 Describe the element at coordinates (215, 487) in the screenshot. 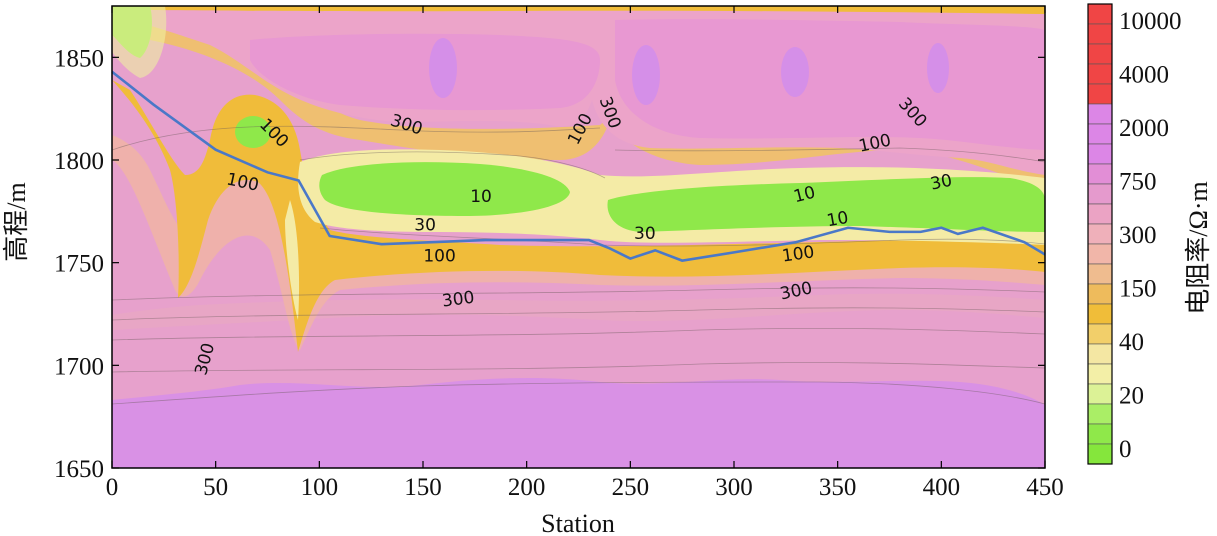

I see `x-tick-label: 50` at that location.